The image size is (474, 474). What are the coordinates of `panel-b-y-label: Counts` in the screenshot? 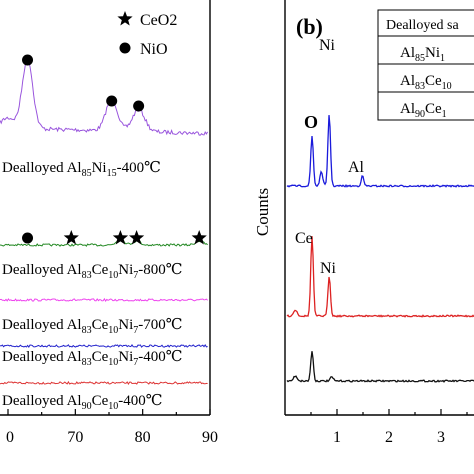 It's located at (262, 212).